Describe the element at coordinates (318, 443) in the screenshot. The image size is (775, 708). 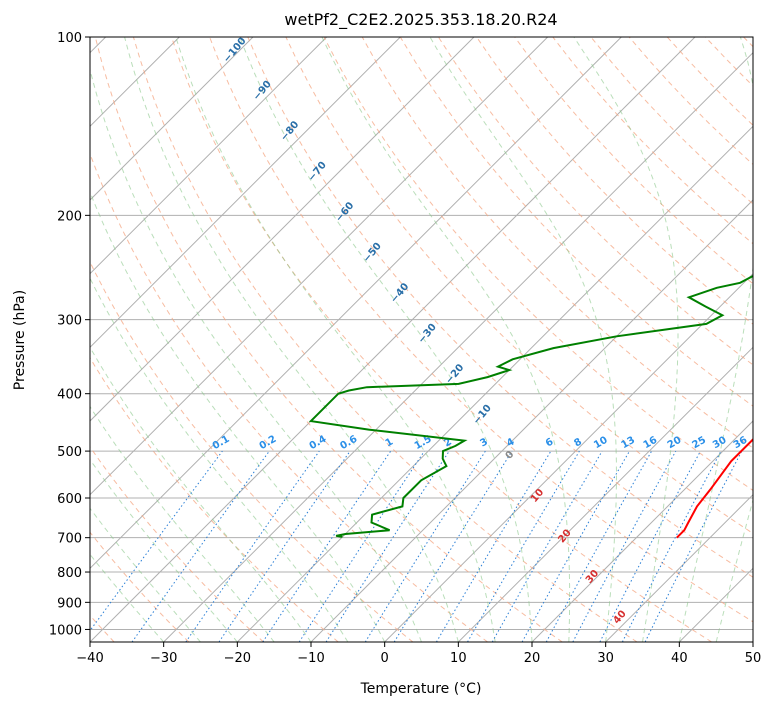
I see `mixing-ratio-label: 0.4` at that location.